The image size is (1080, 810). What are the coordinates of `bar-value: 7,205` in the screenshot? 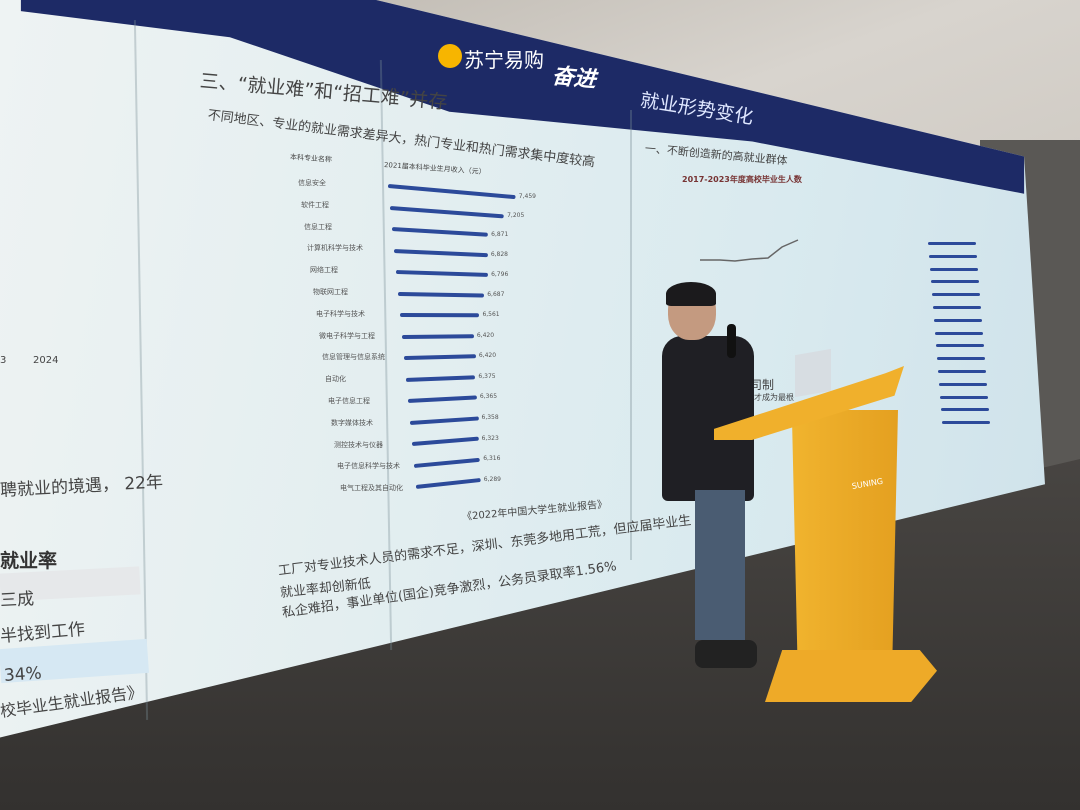 It's located at (516, 215).